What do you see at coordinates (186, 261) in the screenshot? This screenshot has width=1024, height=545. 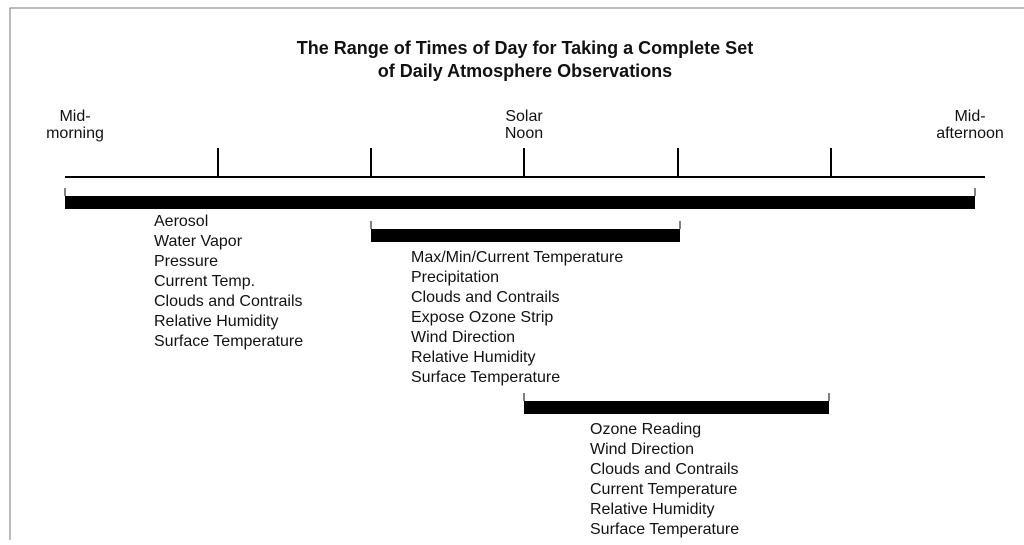 I see `observation-item: Pressure` at bounding box center [186, 261].